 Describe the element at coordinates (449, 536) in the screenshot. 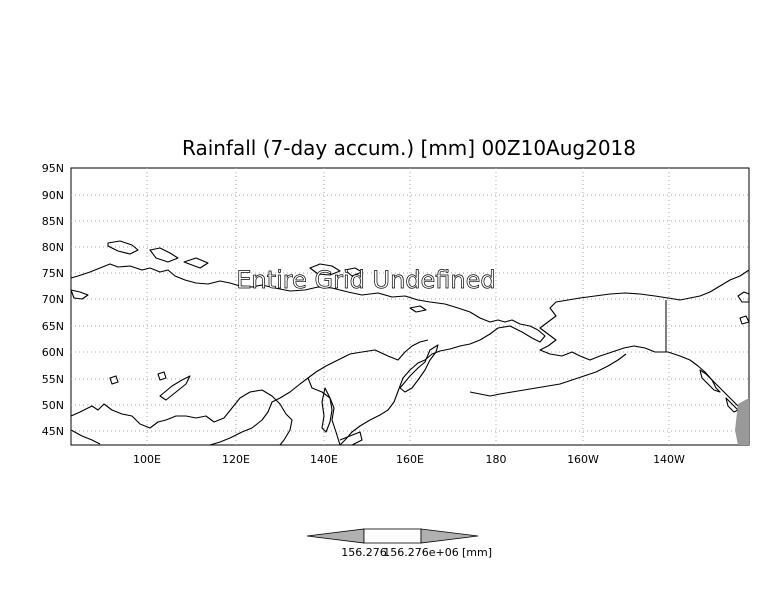

I see `colorbar-right-arrow` at that location.